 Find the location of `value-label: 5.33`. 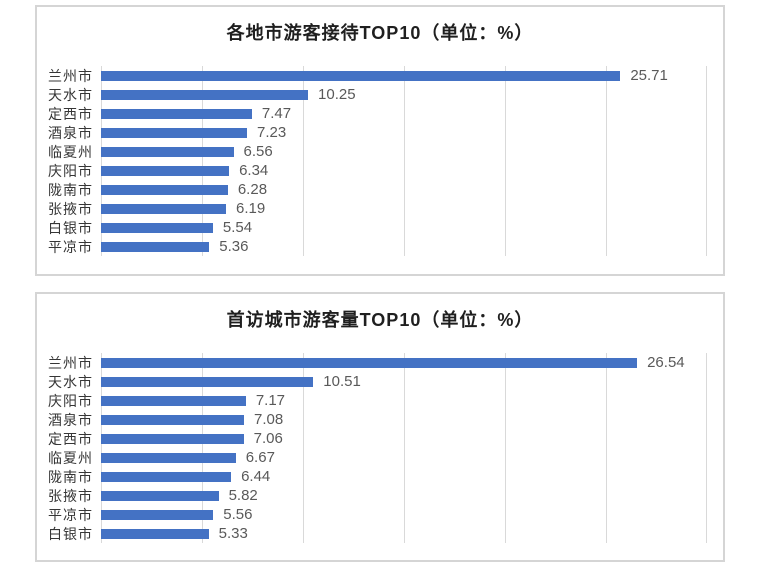

value-label: 5.33 is located at coordinates (233, 533).